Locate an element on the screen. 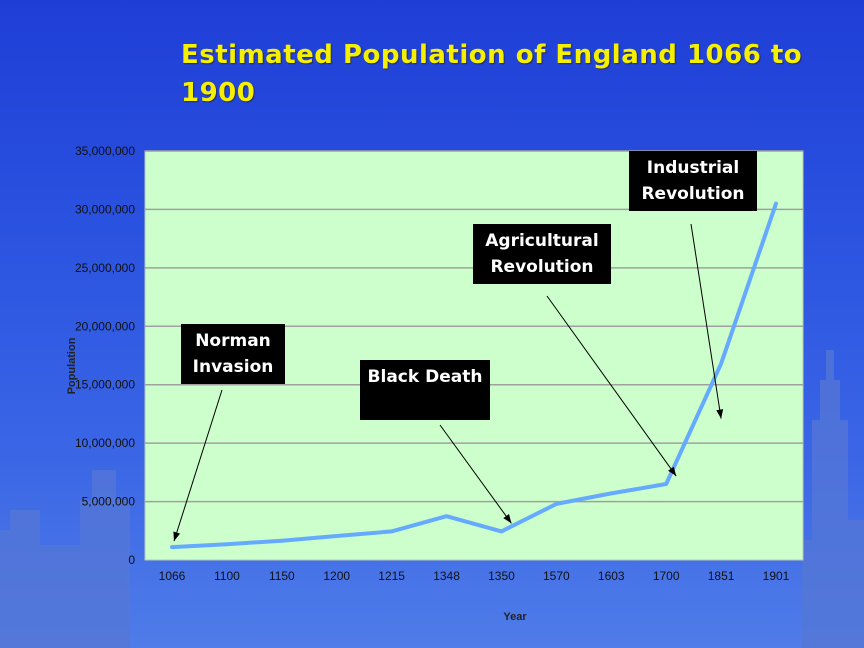  x-tick-label: 1066 is located at coordinates (172, 576).